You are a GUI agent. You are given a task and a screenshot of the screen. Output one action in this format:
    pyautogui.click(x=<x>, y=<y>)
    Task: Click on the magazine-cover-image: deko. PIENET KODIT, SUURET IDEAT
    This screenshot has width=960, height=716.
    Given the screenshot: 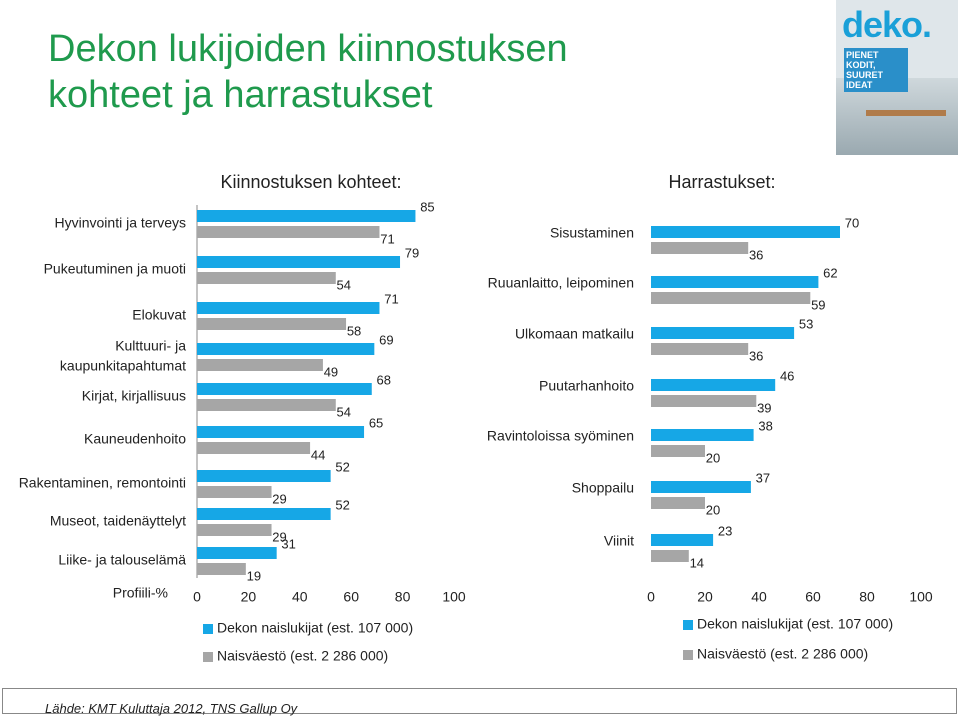 What is the action you would take?
    pyautogui.click(x=897, y=77)
    